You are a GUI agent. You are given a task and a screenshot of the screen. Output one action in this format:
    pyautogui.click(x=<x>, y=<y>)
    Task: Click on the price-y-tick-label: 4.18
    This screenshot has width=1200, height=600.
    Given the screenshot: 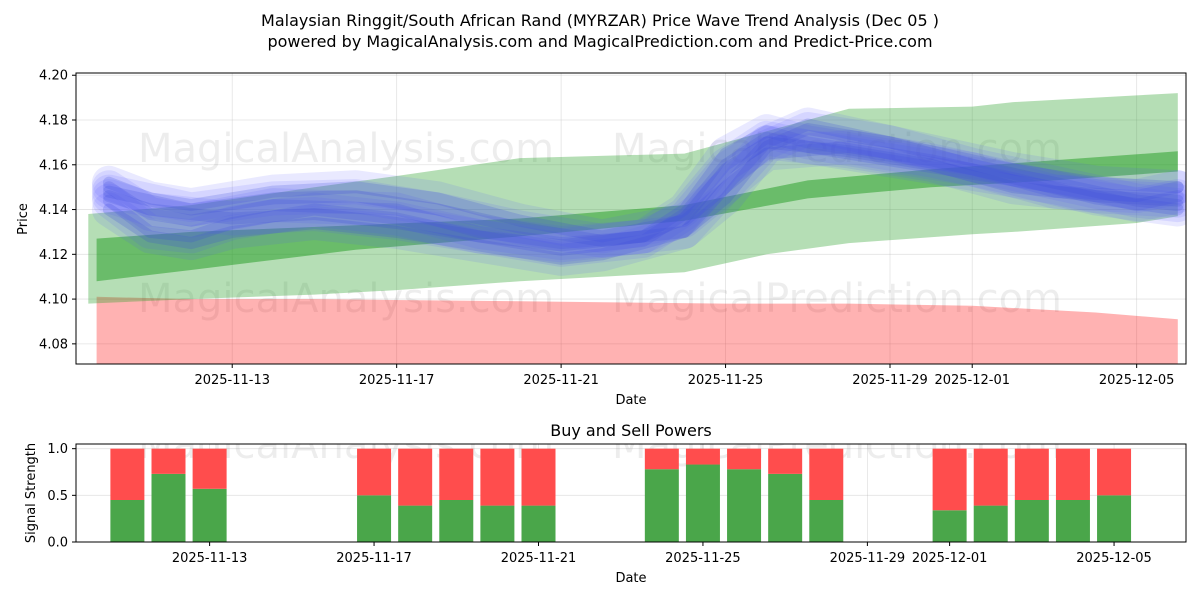 What is the action you would take?
    pyautogui.click(x=53, y=121)
    